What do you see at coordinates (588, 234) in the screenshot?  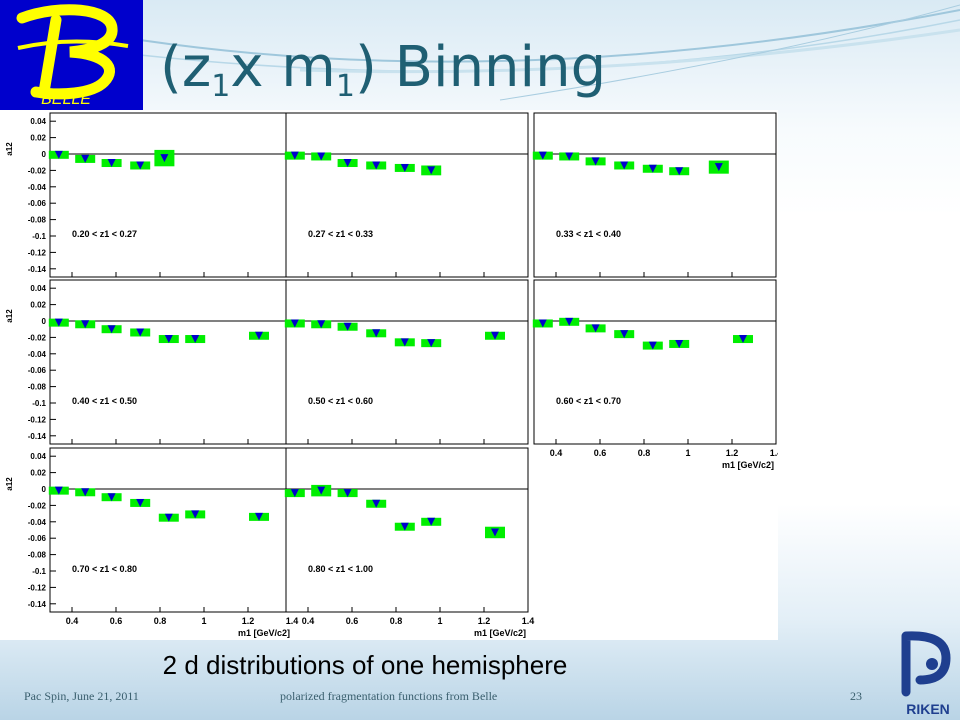 I see `panel-bin-label: 0.33 < z1 < 0.40` at bounding box center [588, 234].